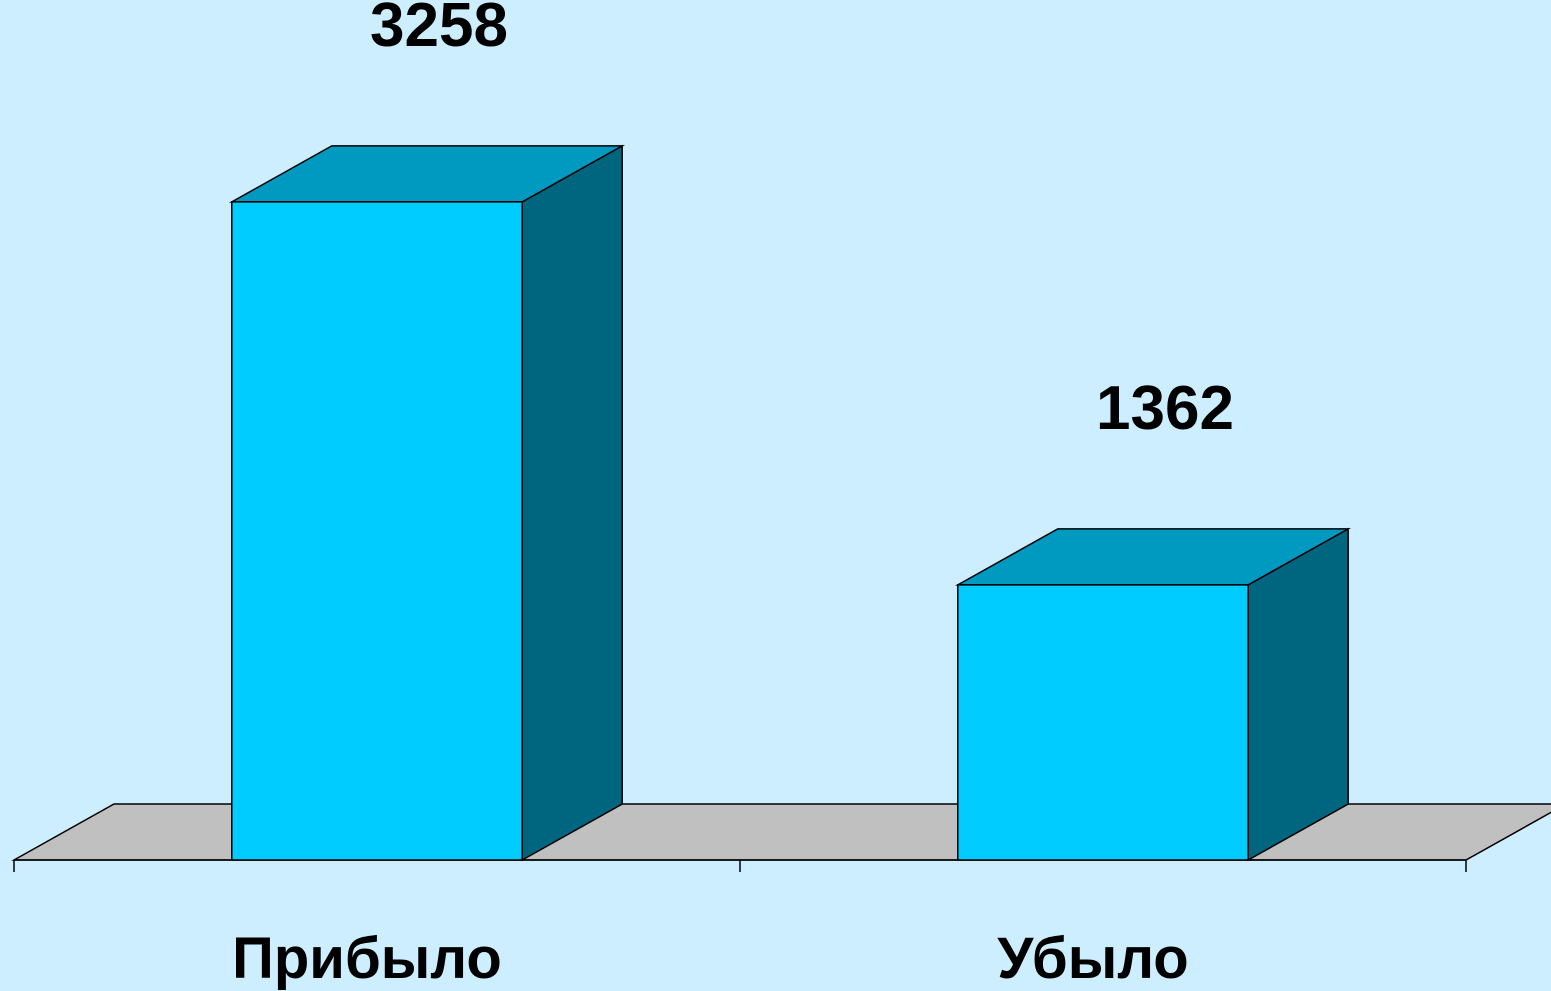 The height and width of the screenshot is (991, 1551). I want to click on x-tick-label: Убыло, so click(1093, 958).